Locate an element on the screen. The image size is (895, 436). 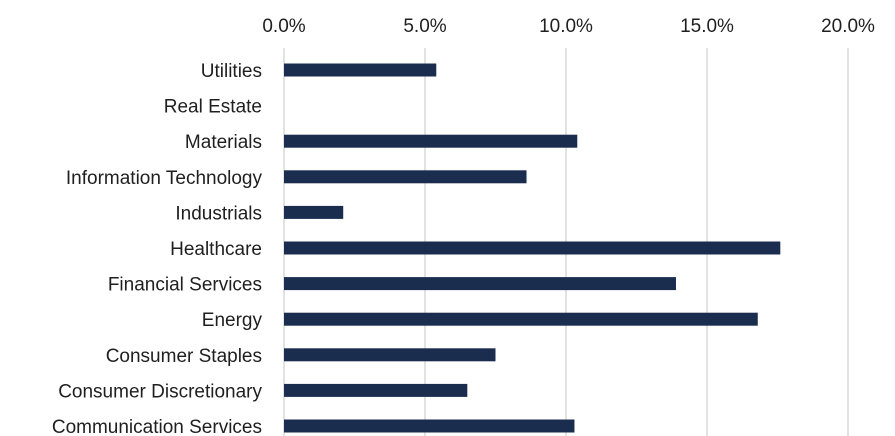
x-tick-label: 0.0% is located at coordinates (283, 26).